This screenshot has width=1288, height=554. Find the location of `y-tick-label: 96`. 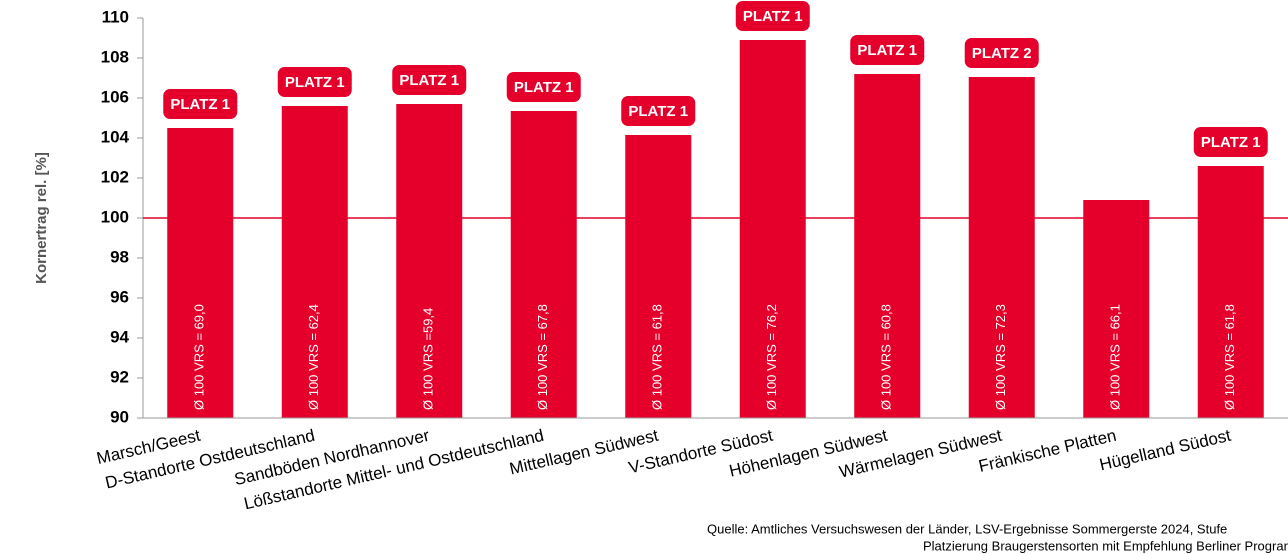

y-tick-label: 96 is located at coordinates (119, 296).